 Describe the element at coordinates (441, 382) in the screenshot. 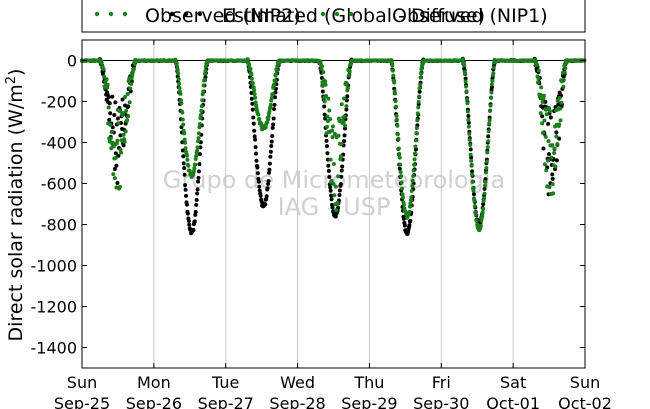

I see `x-tick-label: Fri` at that location.